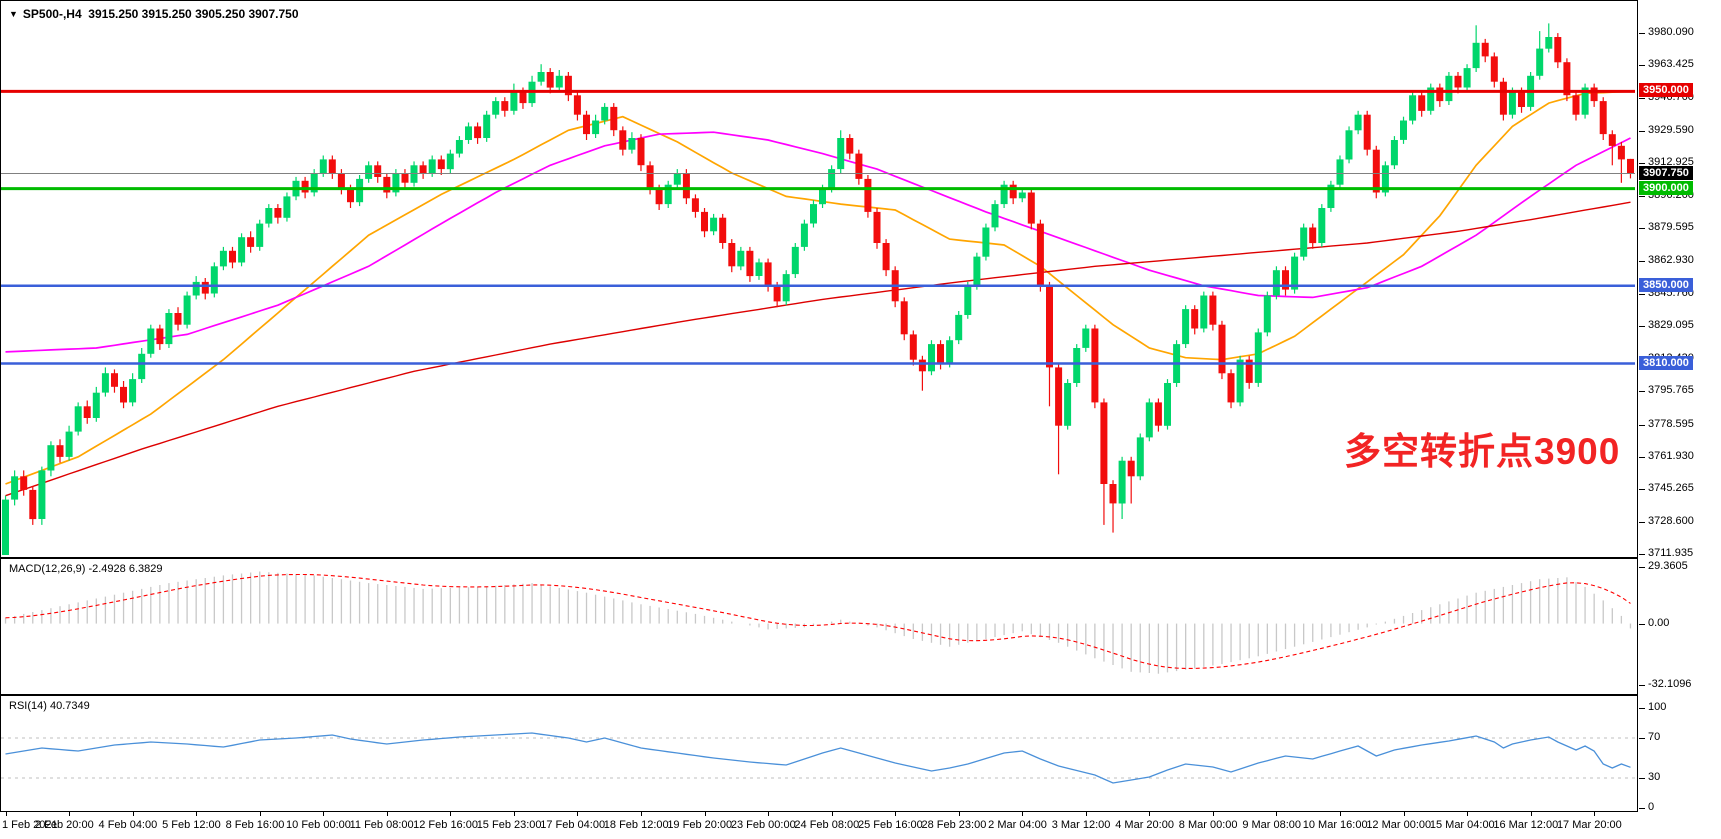 This screenshot has width=1721, height=839. Describe the element at coordinates (1017, 825) in the screenshot. I see `time-tick-label: 2 Mar 04:00` at that location.